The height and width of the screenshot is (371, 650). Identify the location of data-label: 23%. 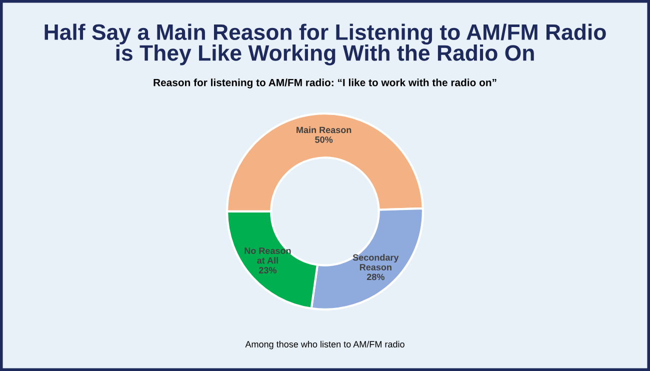
(267, 270).